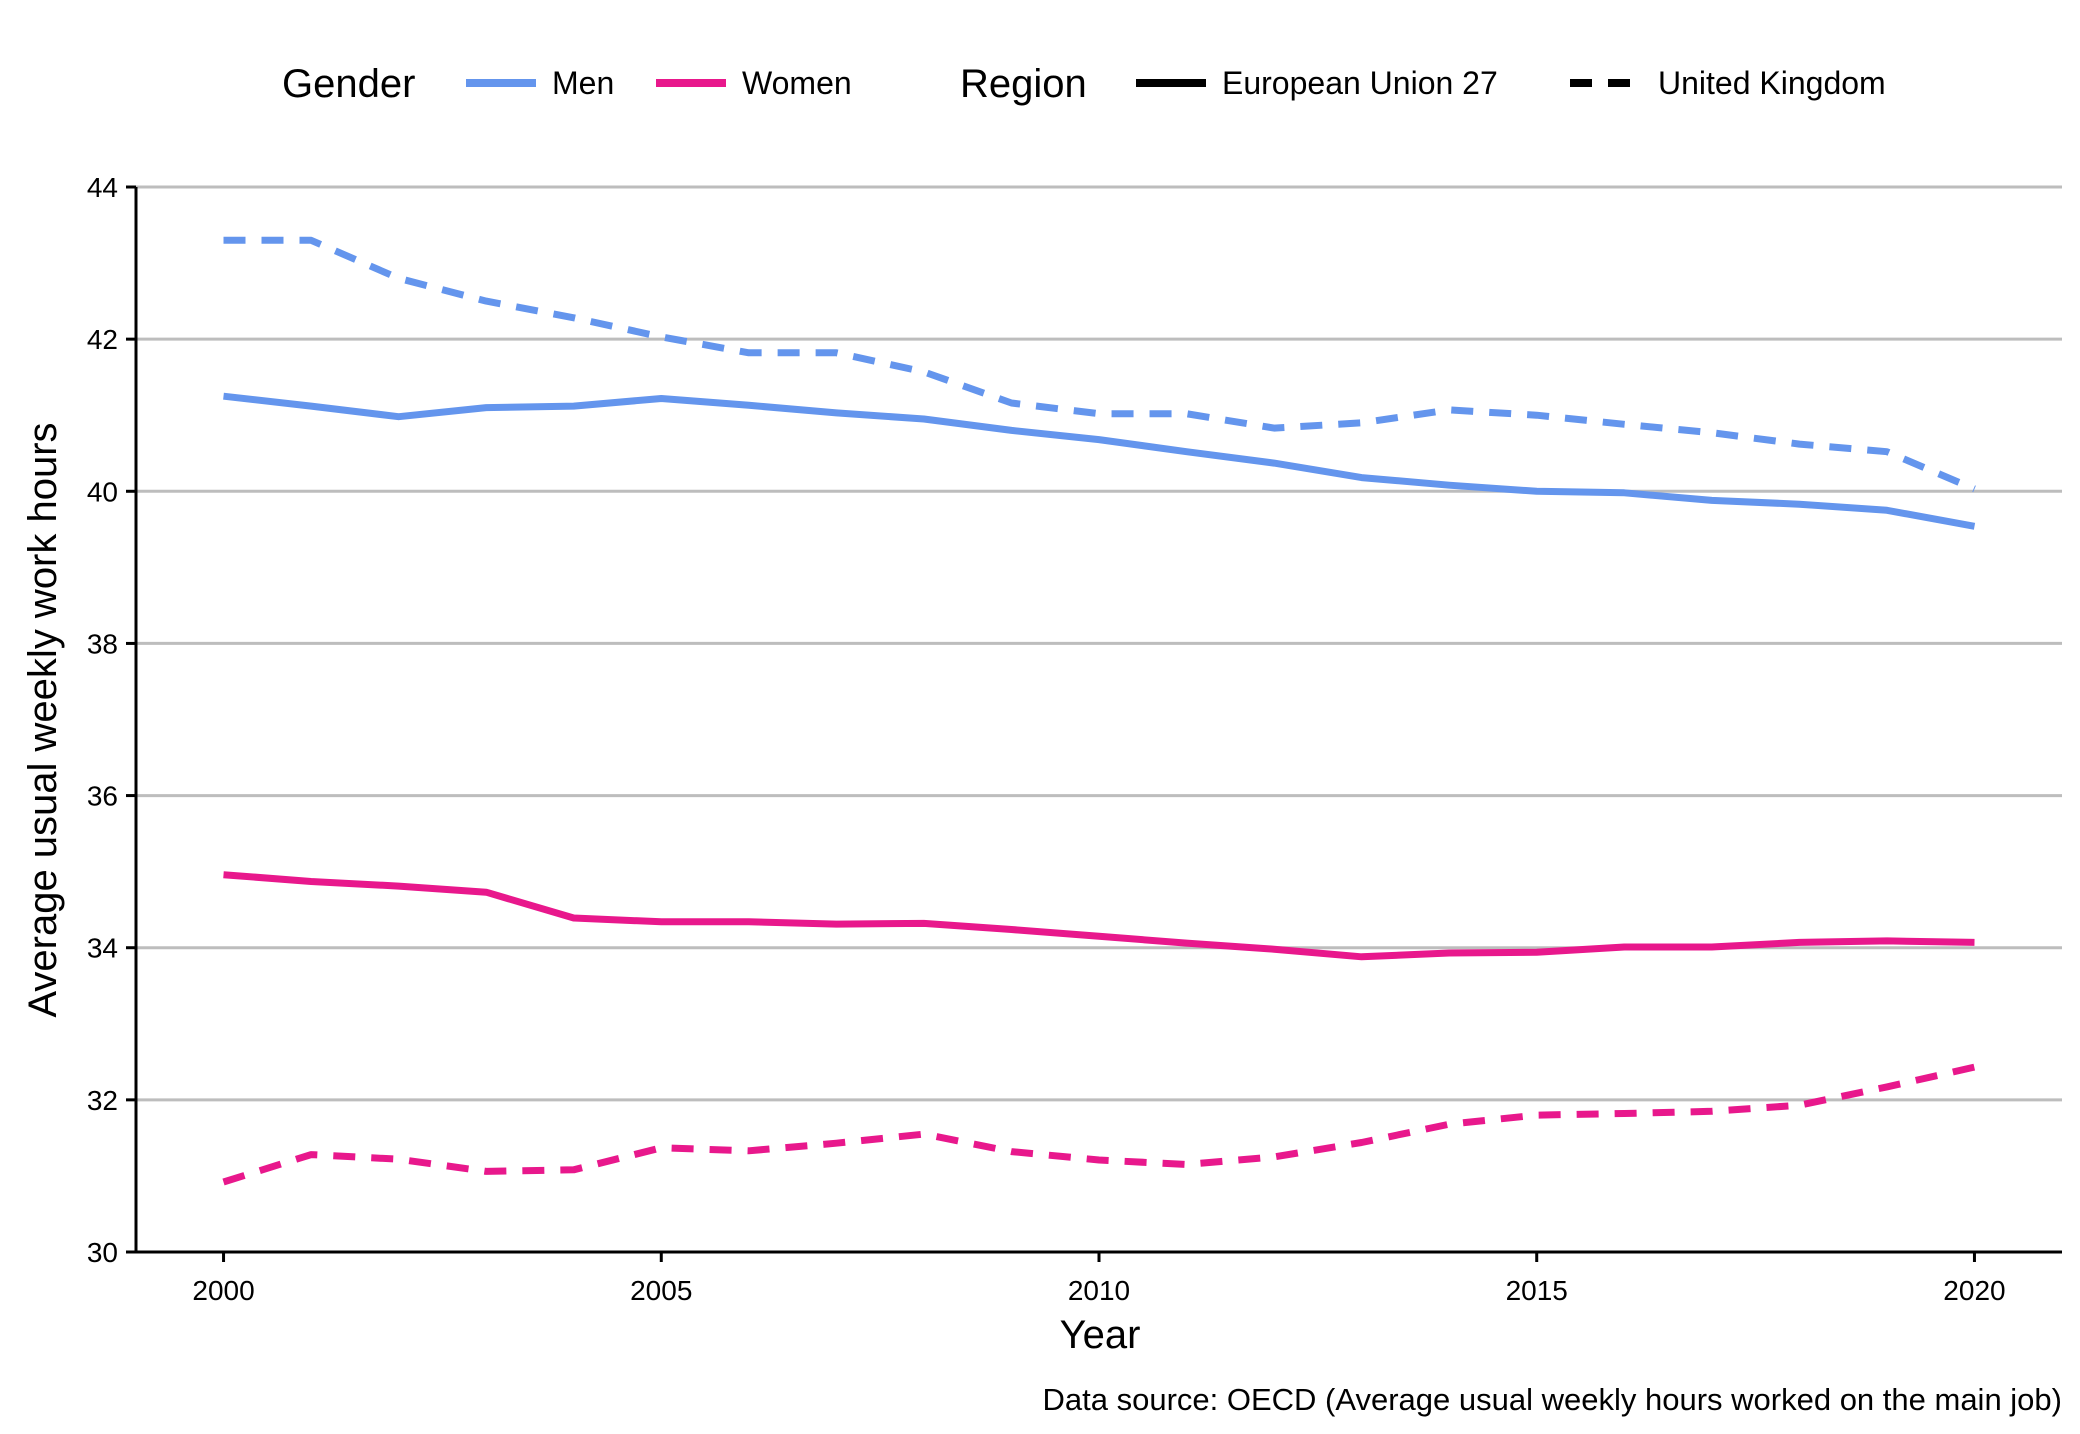 Image resolution: width=2080 pixels, height=1434 pixels. Describe the element at coordinates (1772, 83) in the screenshot. I see `legend-label-uk: United Kingdom` at that location.